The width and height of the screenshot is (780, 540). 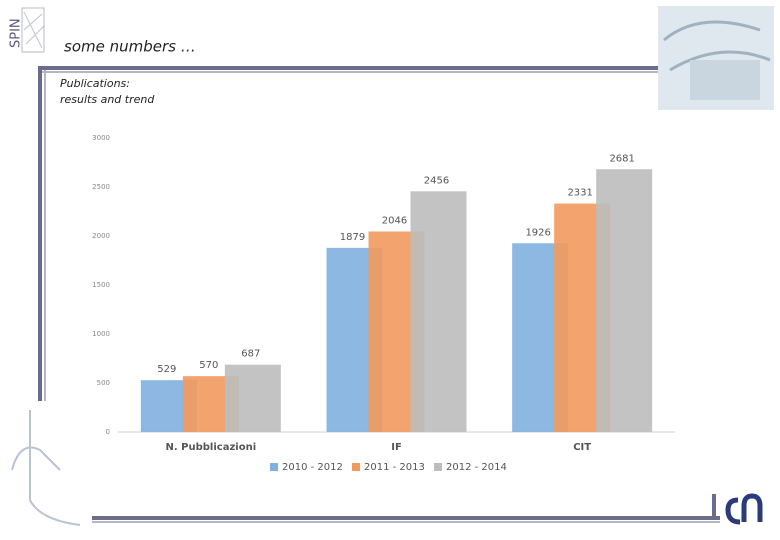 What do you see at coordinates (103, 383) in the screenshot?
I see `y-tick-label: 500` at bounding box center [103, 383].